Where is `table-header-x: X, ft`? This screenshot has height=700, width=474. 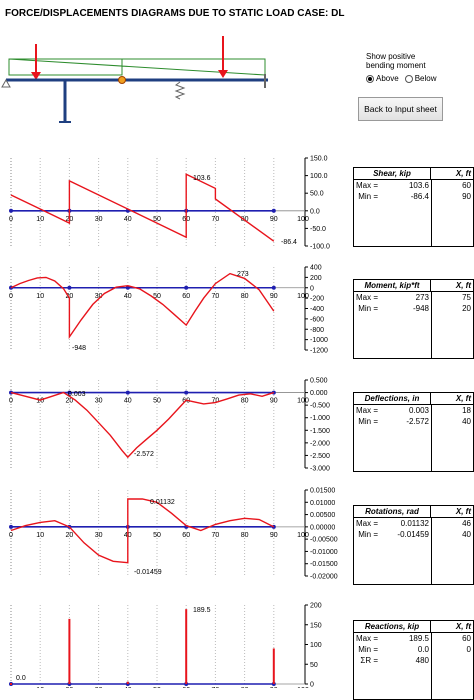
table-header-x: X, ft is located at coordinates (452, 285).